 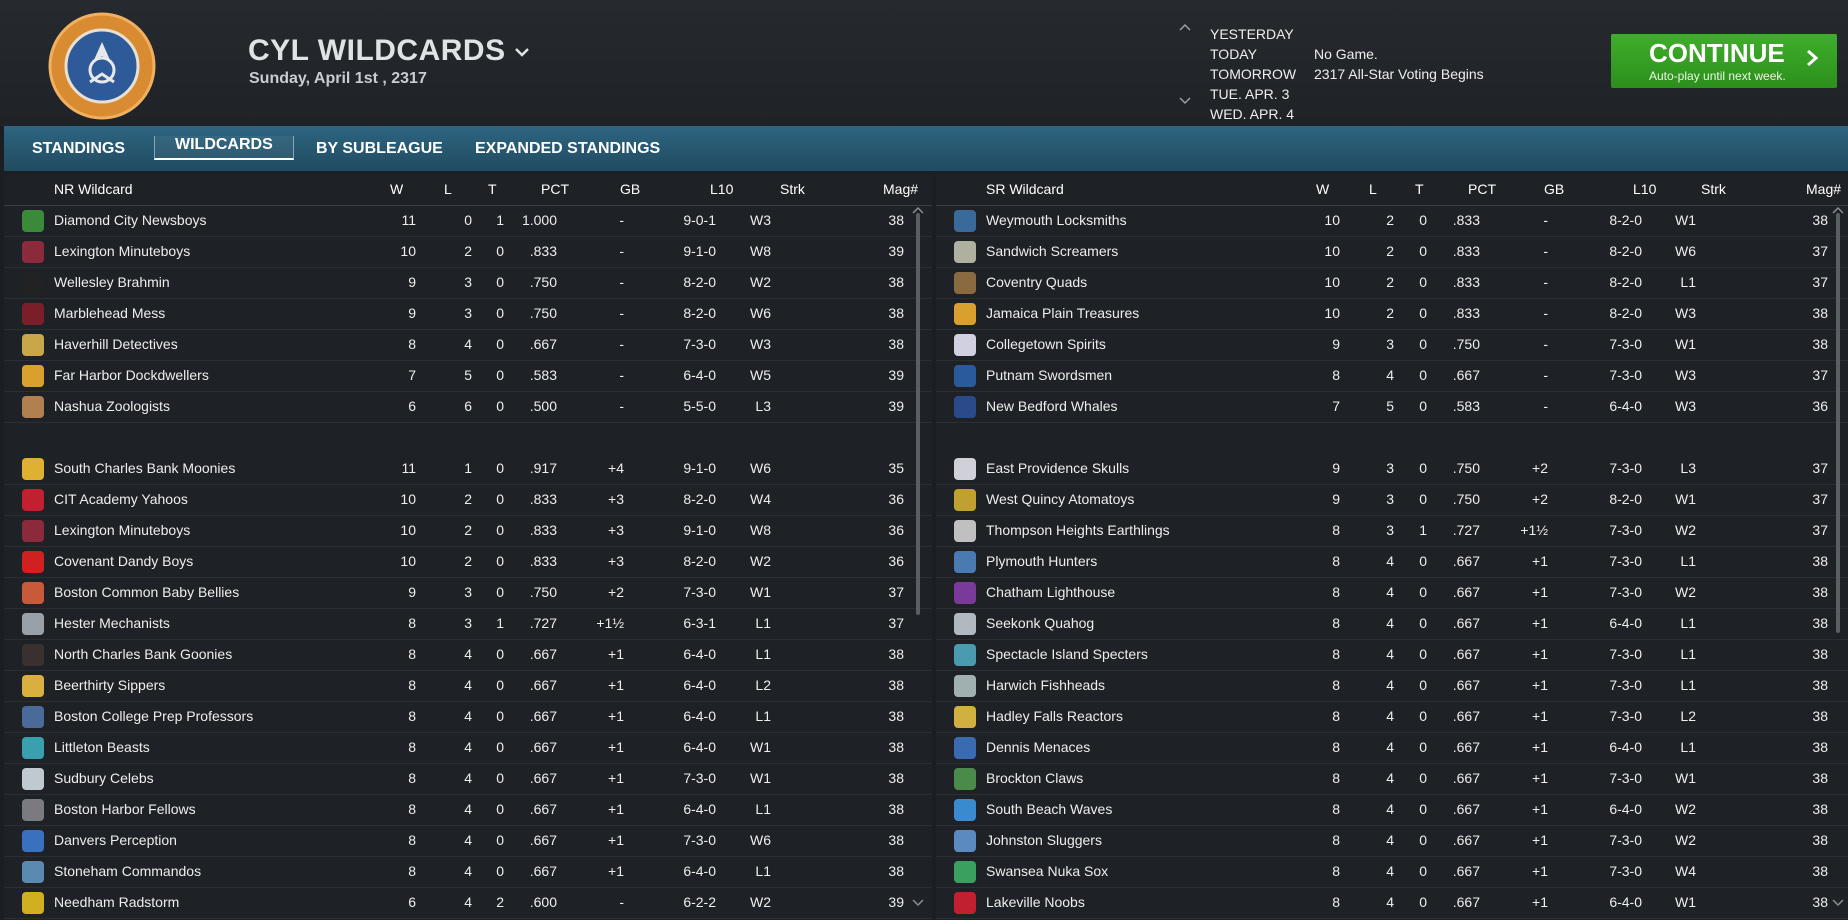 I want to click on team-name-cell: Johnston Sluggers, so click(x=1044, y=840).